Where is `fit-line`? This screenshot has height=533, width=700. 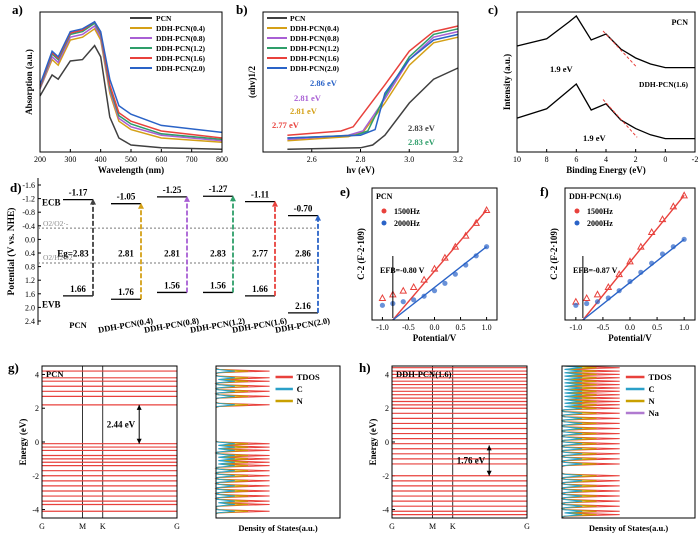
fit-line is located at coordinates (440, 265).